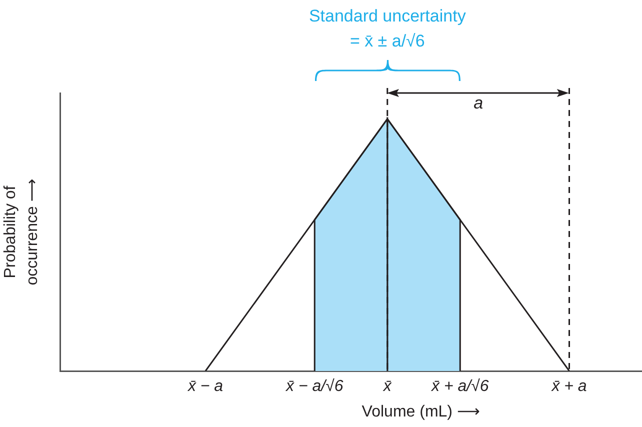 The width and height of the screenshot is (642, 427). Describe the element at coordinates (205, 387) in the screenshot. I see `x-tick-label: x̄ − a` at that location.